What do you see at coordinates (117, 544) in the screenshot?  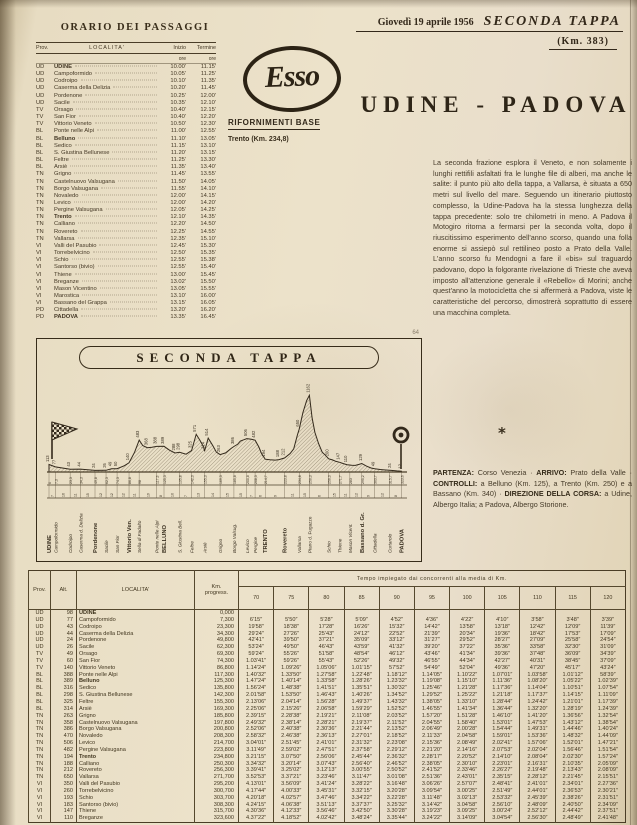 I see `station-label: San Fior` at bounding box center [117, 544].